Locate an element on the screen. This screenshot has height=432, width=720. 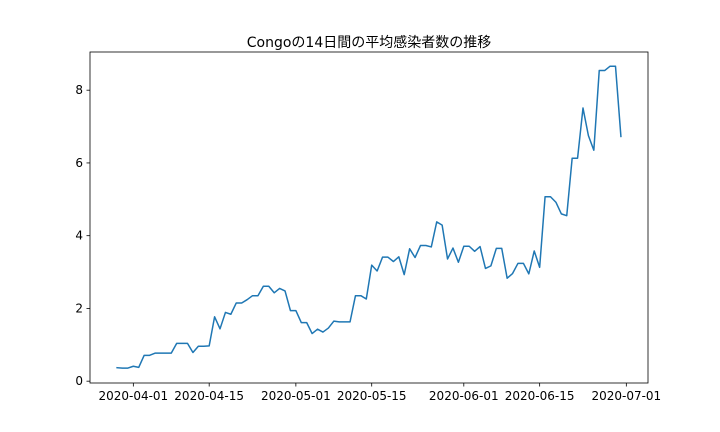
x-tick-label: 2020-07-01 is located at coordinates (626, 396).